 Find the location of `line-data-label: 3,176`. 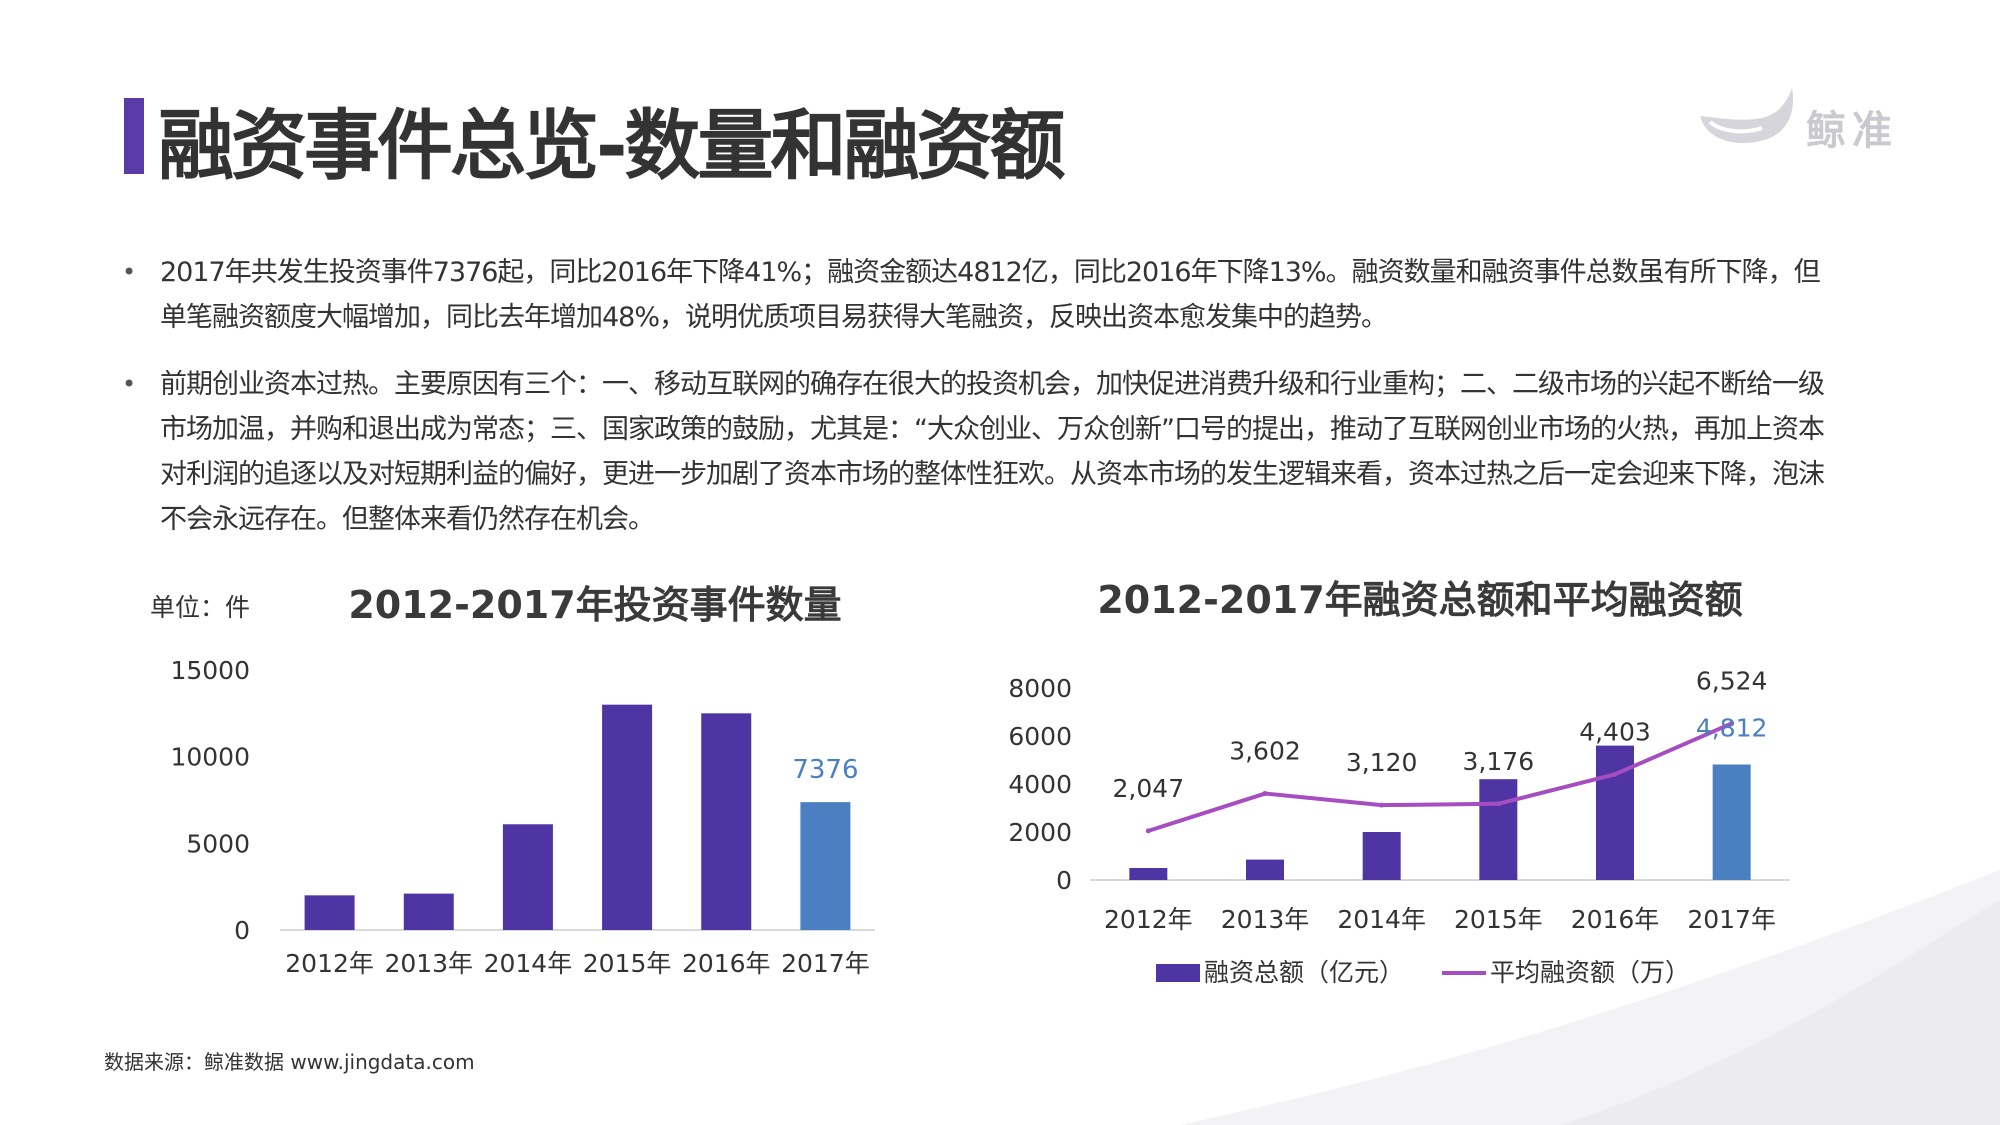

line-data-label: 3,176 is located at coordinates (1499, 761).